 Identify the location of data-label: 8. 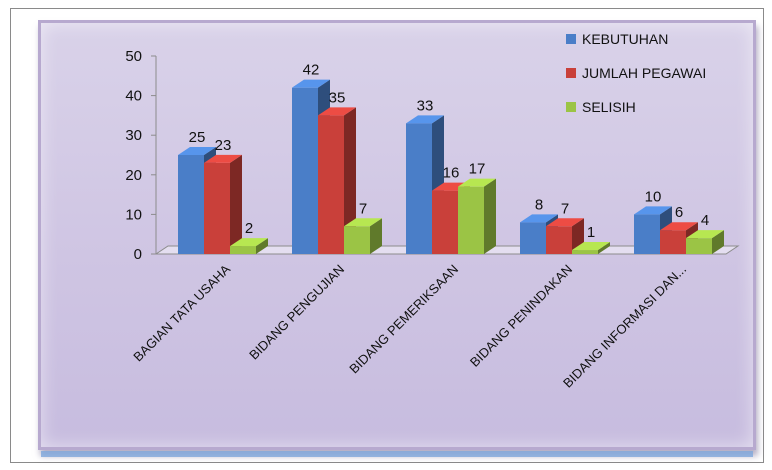
(539, 204).